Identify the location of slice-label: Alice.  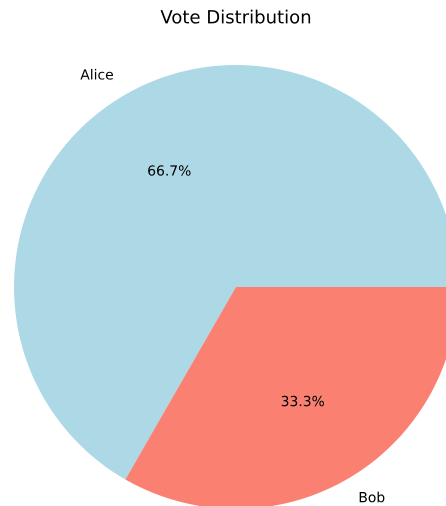
(96, 74).